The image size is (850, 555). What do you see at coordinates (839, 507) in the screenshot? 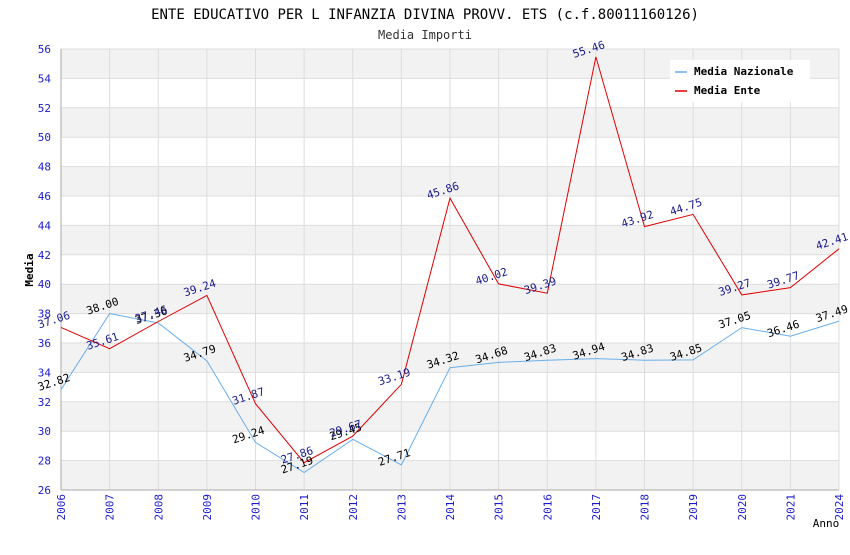
I see `x-tick-label-2024: 2024` at bounding box center [839, 507].